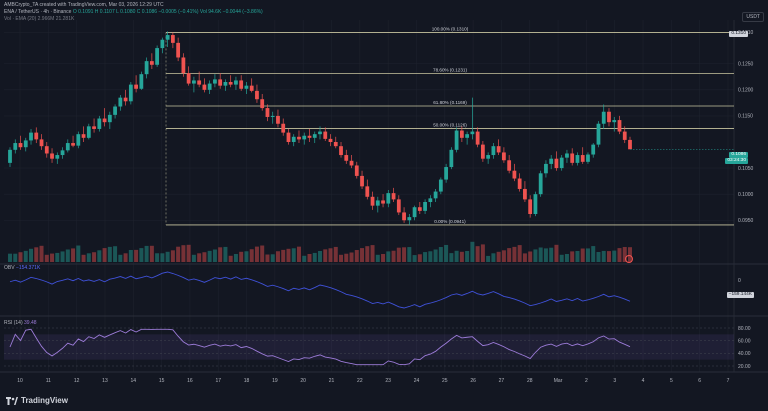 The image size is (768, 411). I want to click on rsi-tick-label: 20.00, so click(744, 367).